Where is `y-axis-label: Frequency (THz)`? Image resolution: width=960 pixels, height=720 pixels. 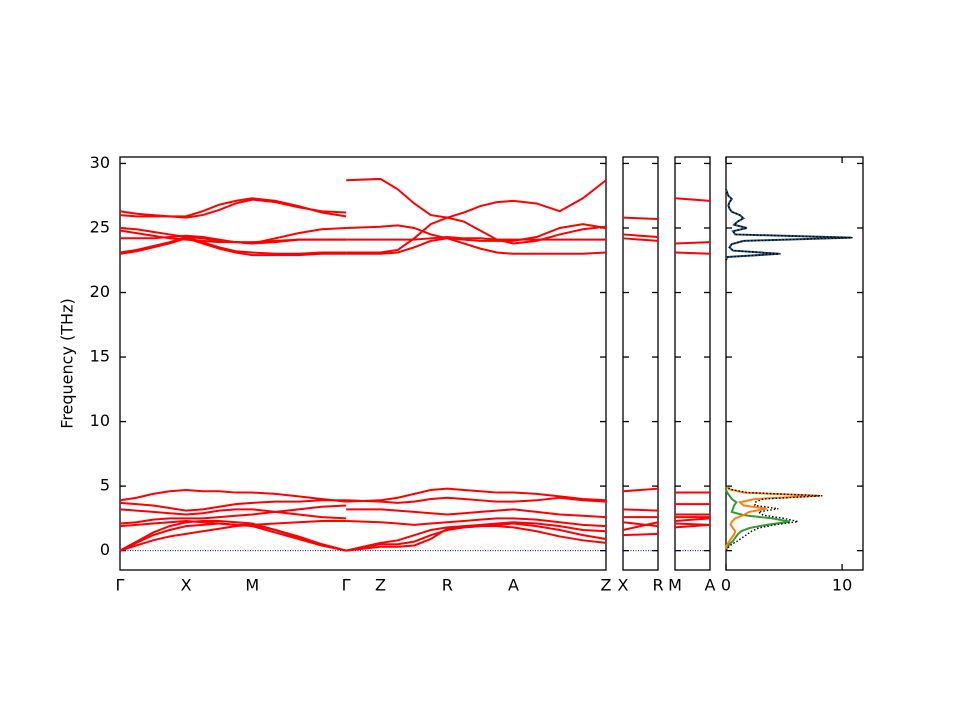 y-axis-label: Frequency (THz) is located at coordinates (67, 363).